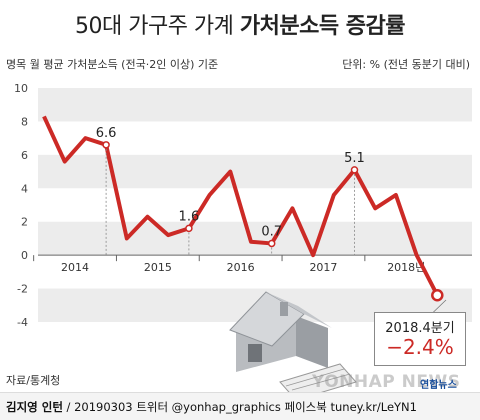 The image size is (480, 420). Describe the element at coordinates (406, 64) in the screenshot. I see `unit-label: 단위: % (전년 동분기 대비)` at that location.